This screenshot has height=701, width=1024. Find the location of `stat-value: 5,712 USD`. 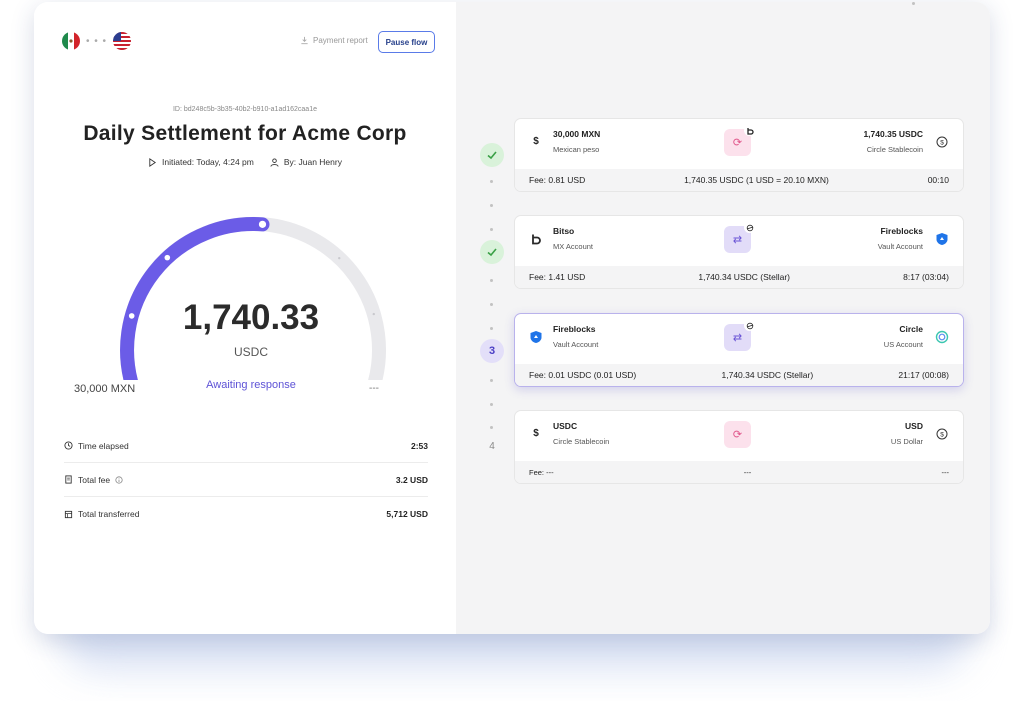

stat-value: 5,712 USD is located at coordinates (407, 514).